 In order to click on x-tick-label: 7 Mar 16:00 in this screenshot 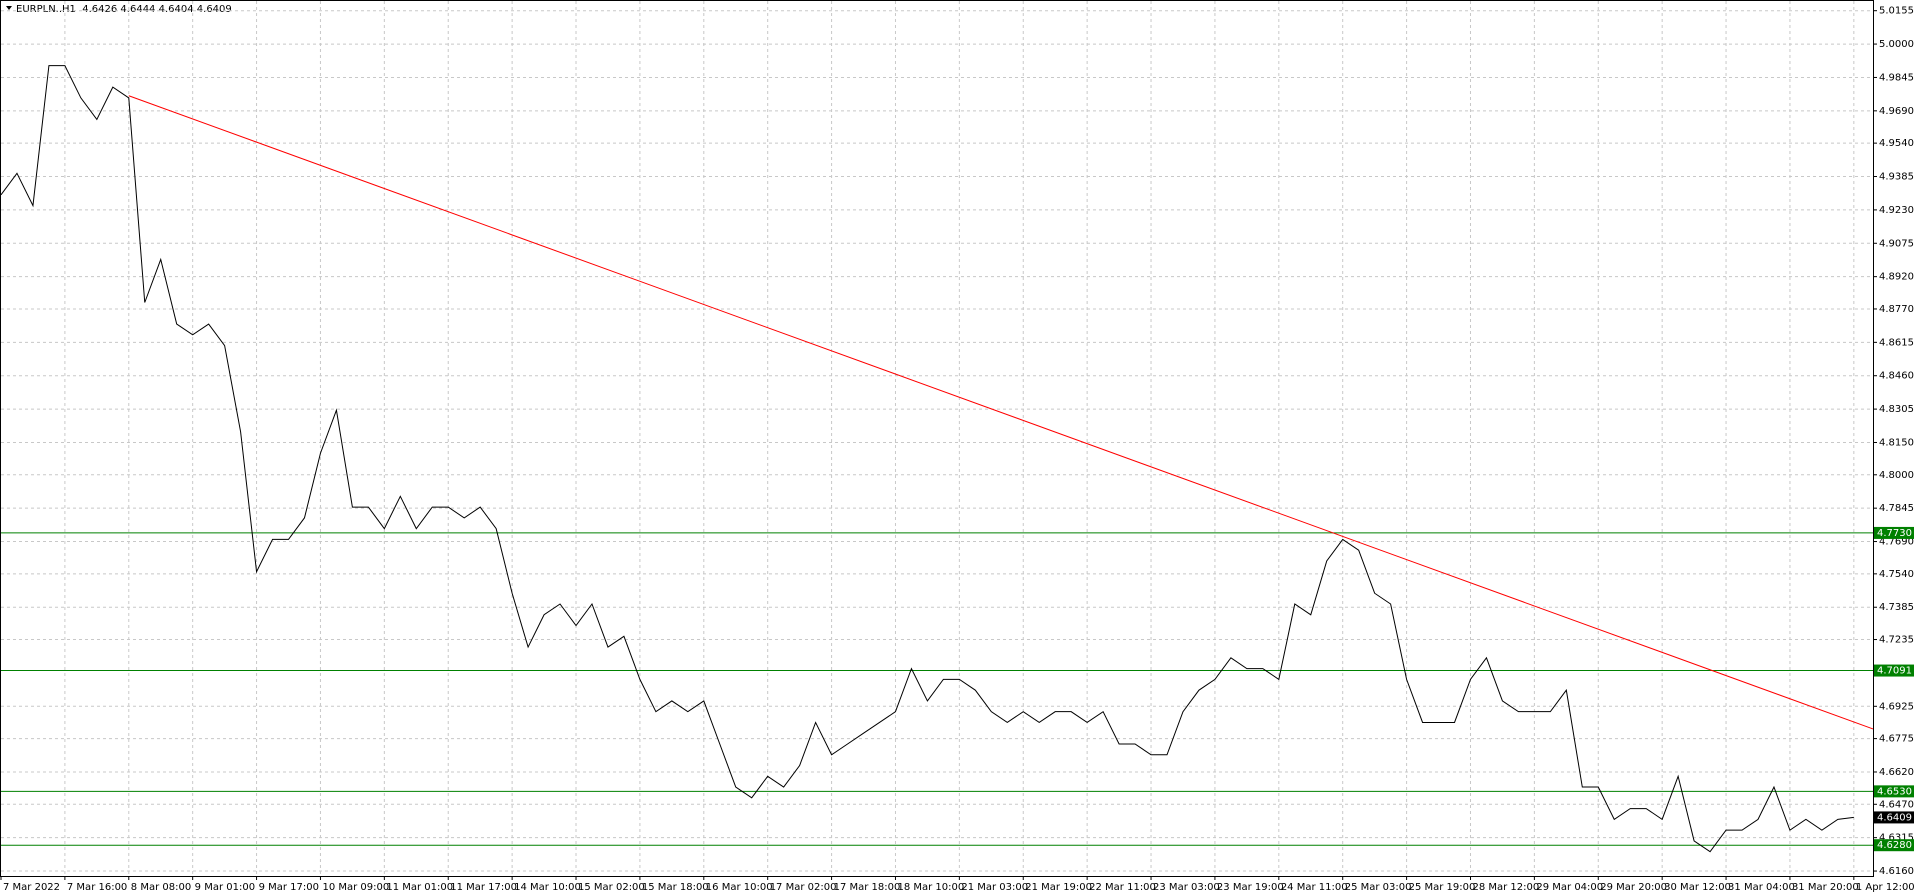, I will do `click(97, 887)`.